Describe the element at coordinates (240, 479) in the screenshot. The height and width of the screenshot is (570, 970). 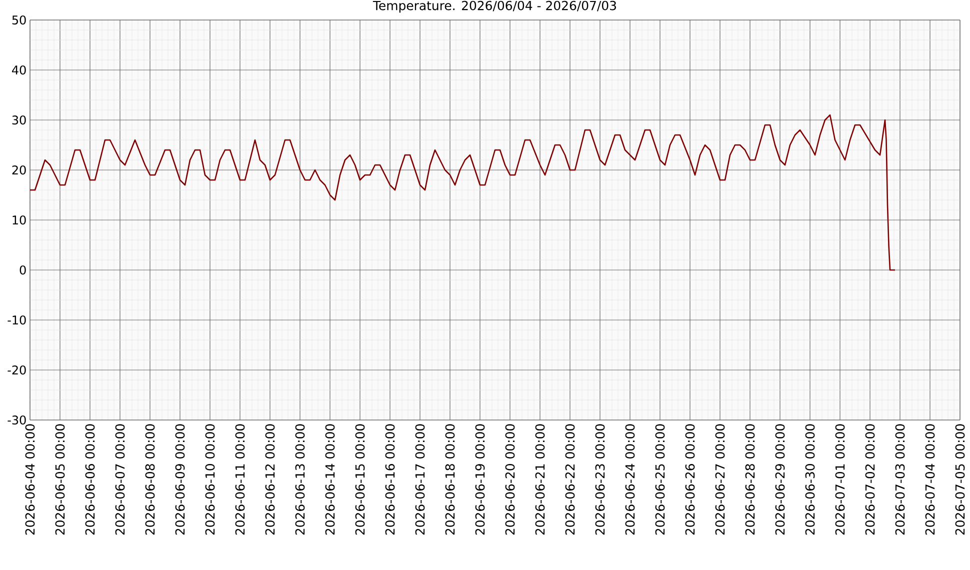
I see `x-tick-label: 2026-06-11 00:00` at that location.